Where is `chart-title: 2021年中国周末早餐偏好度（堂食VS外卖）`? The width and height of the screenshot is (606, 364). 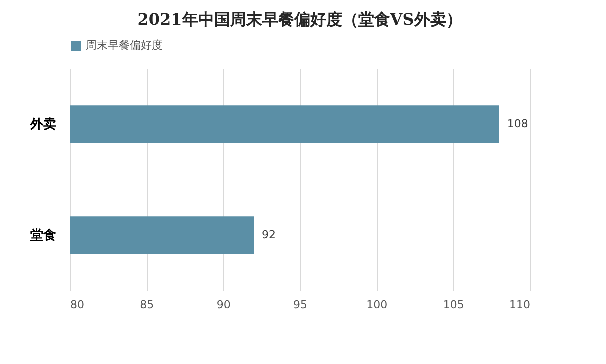
chart-title: 2021年中国周末早餐偏好度（堂食VS外卖） is located at coordinates (300, 19).